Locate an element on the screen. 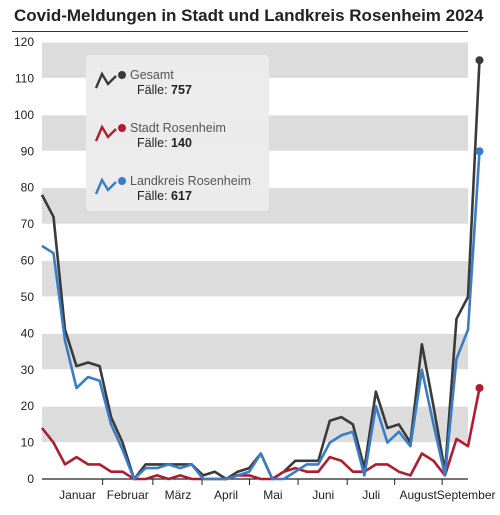 This screenshot has width=500, height=515. y-tick-label: 30 is located at coordinates (28, 370).